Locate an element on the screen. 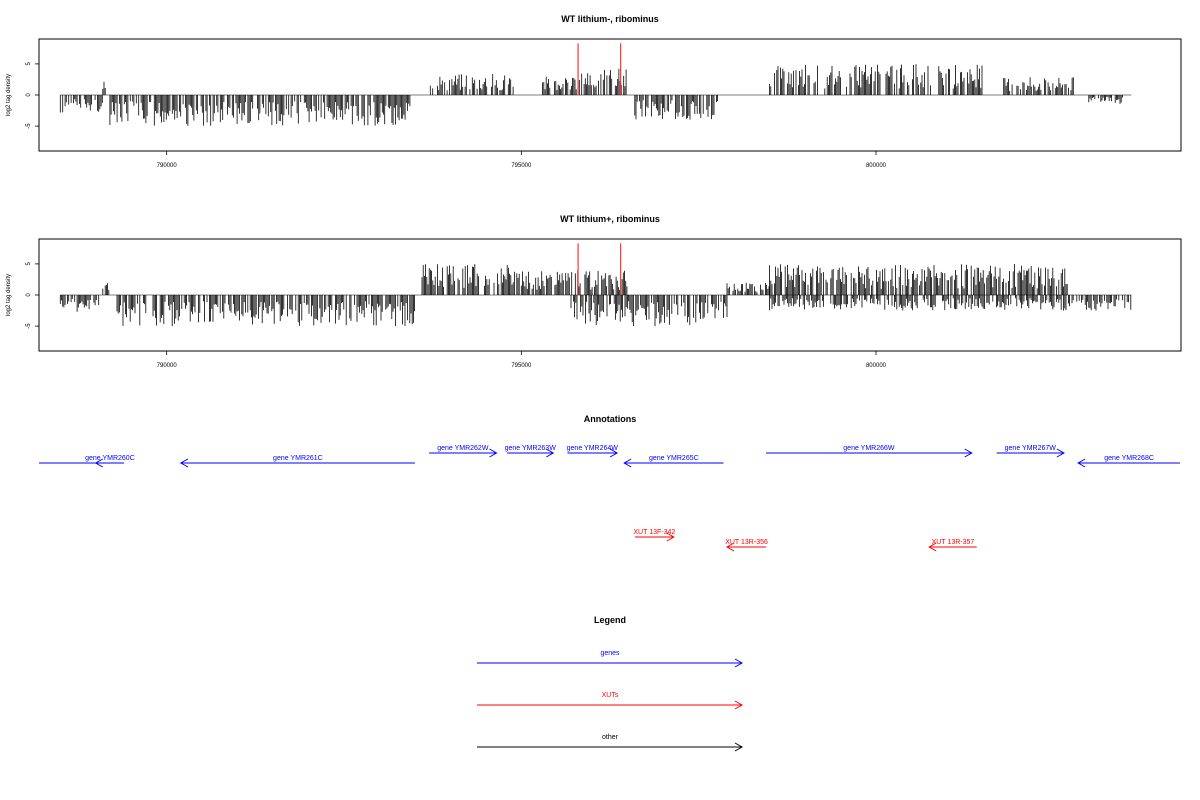  panel-title: WT lithium-, ribominus is located at coordinates (610, 19).